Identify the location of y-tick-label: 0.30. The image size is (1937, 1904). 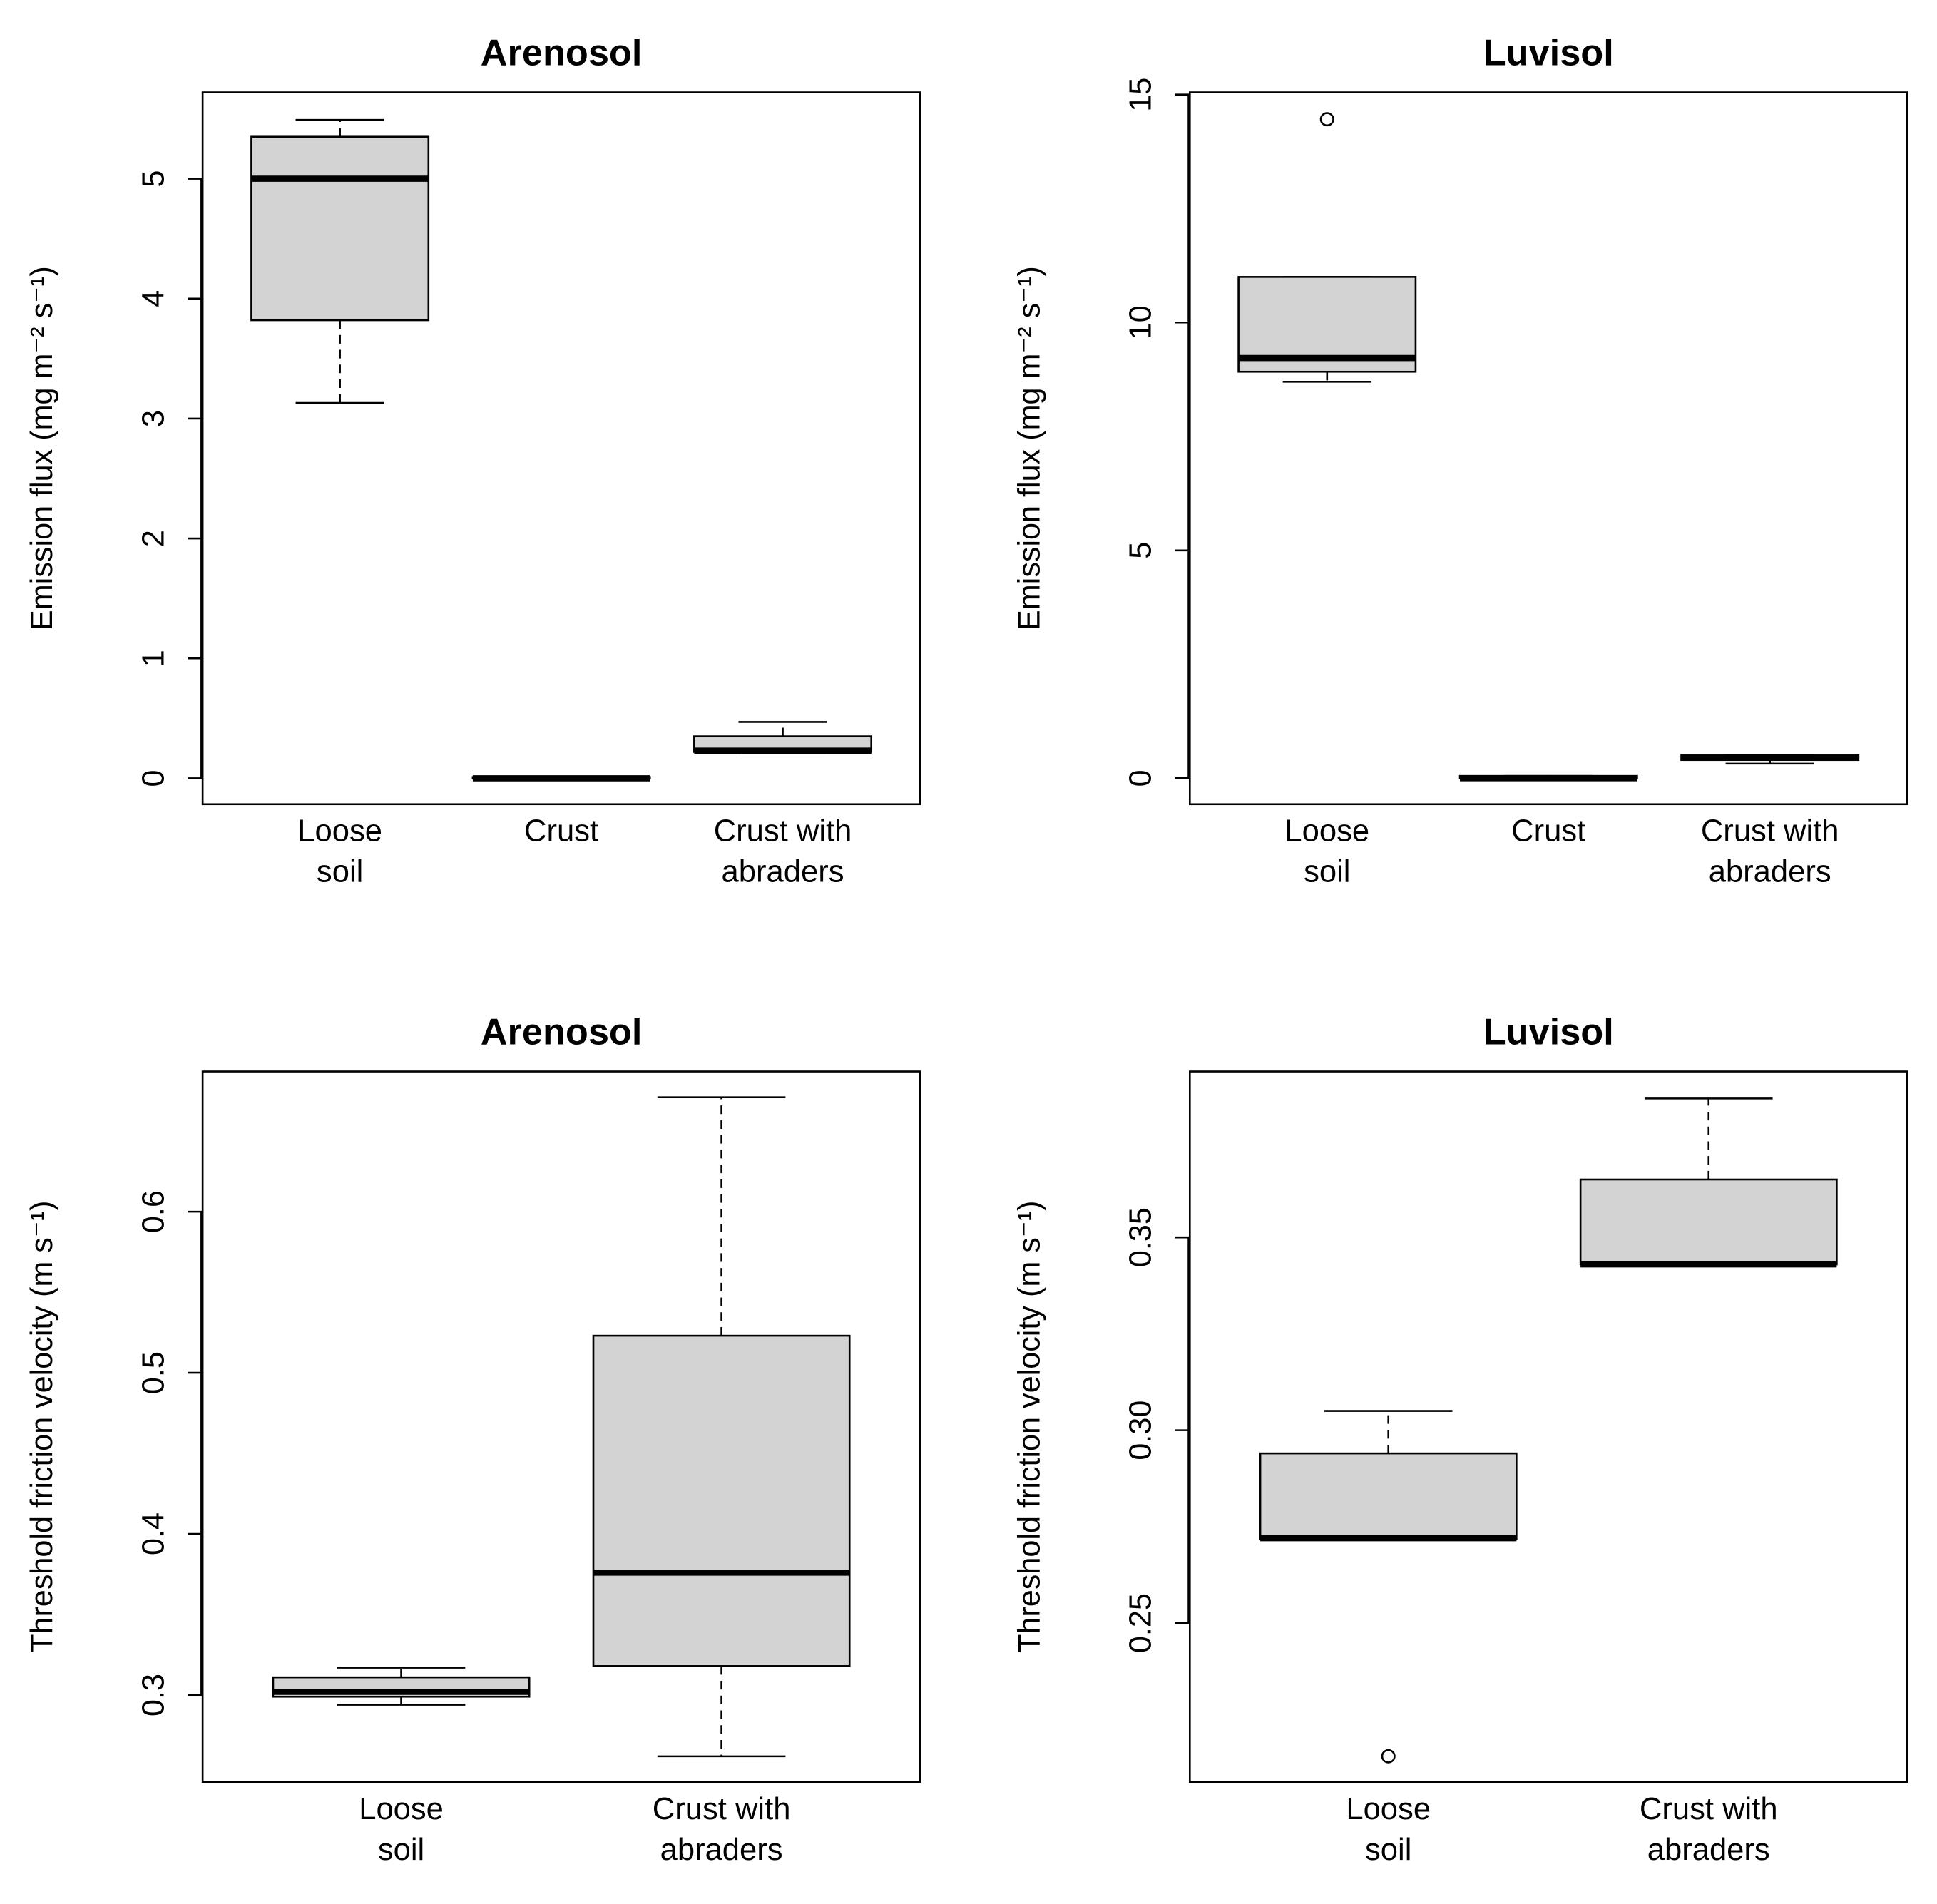
(1140, 1430).